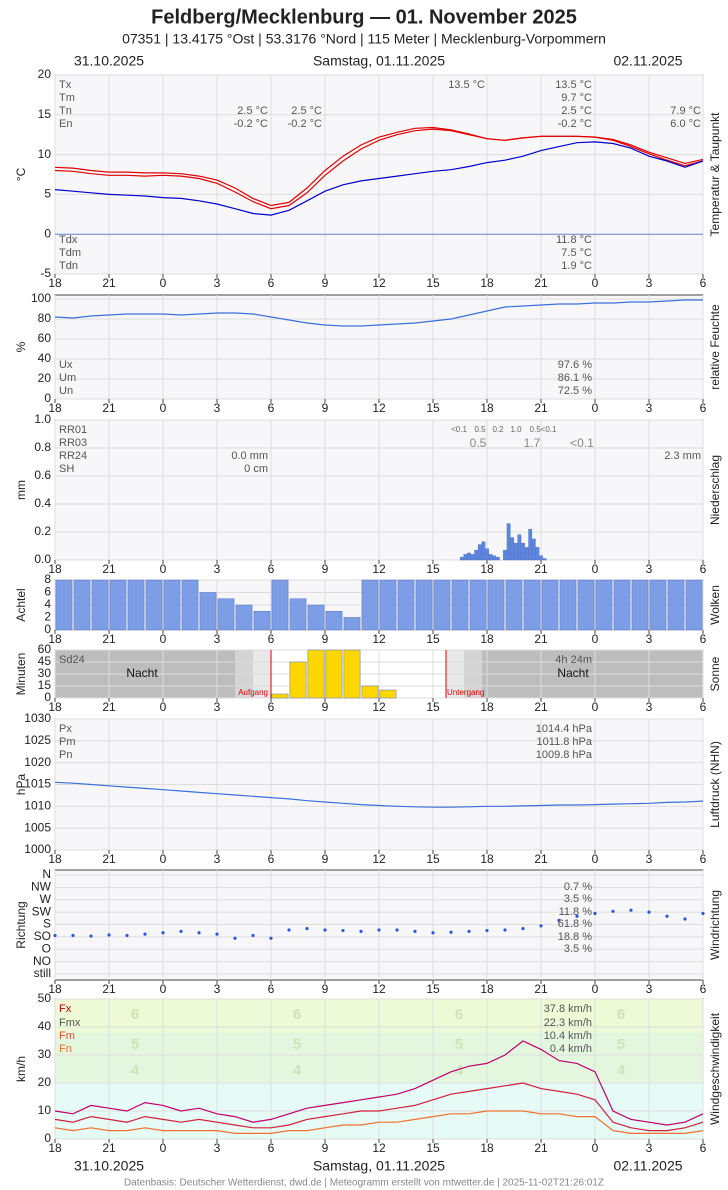 This screenshot has width=728, height=1190. I want to click on date: Samstag, 01.11.2025, so click(379, 1166).